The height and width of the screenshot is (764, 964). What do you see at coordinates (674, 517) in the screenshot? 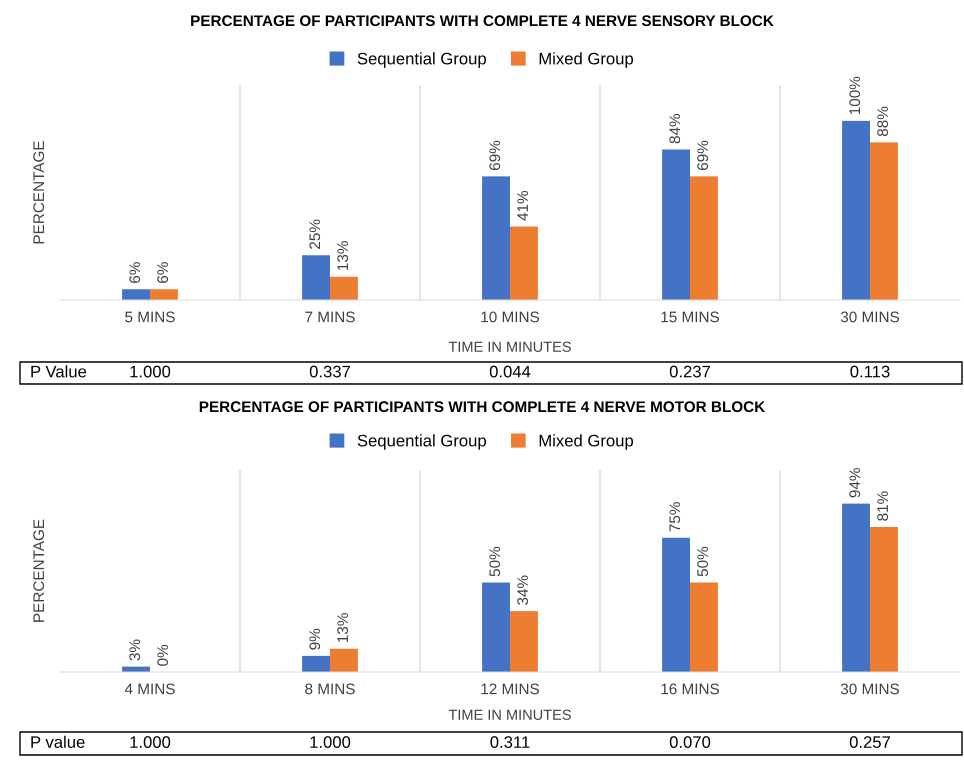
I see `data-label: 75%` at bounding box center [674, 517].